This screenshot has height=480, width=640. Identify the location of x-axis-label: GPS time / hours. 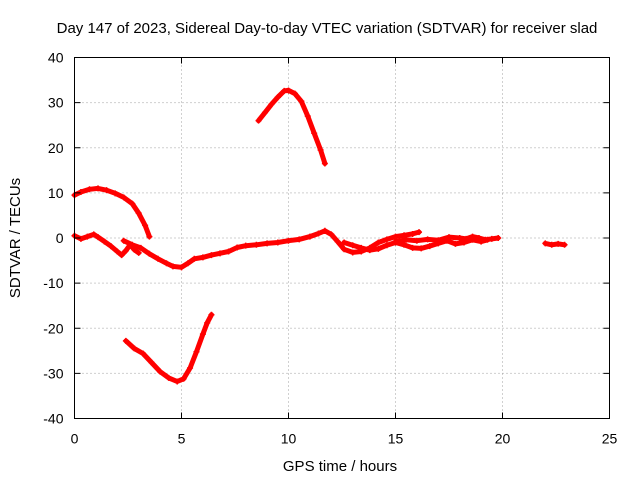
(340, 466).